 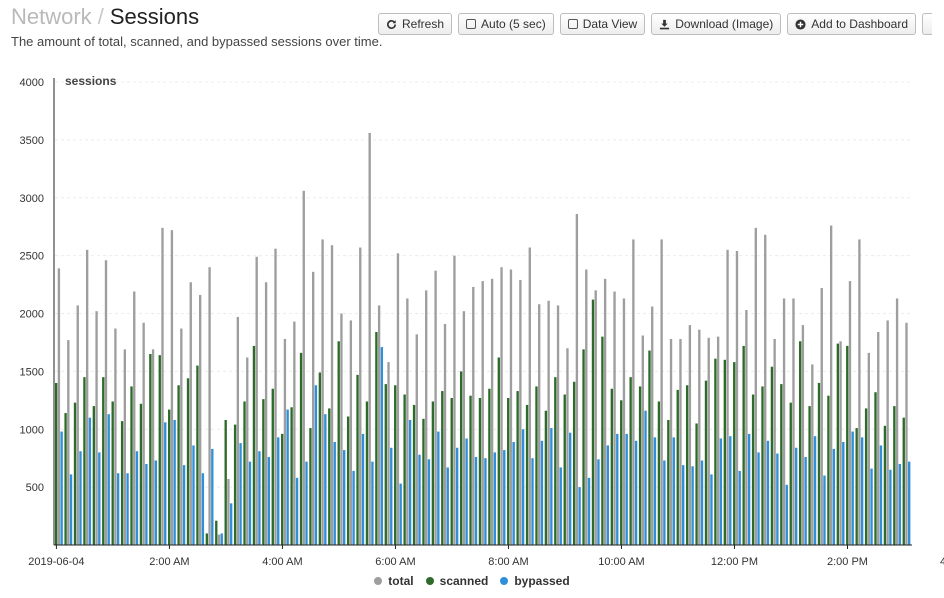 I want to click on data-view-toggle: Data View, so click(x=602, y=24).